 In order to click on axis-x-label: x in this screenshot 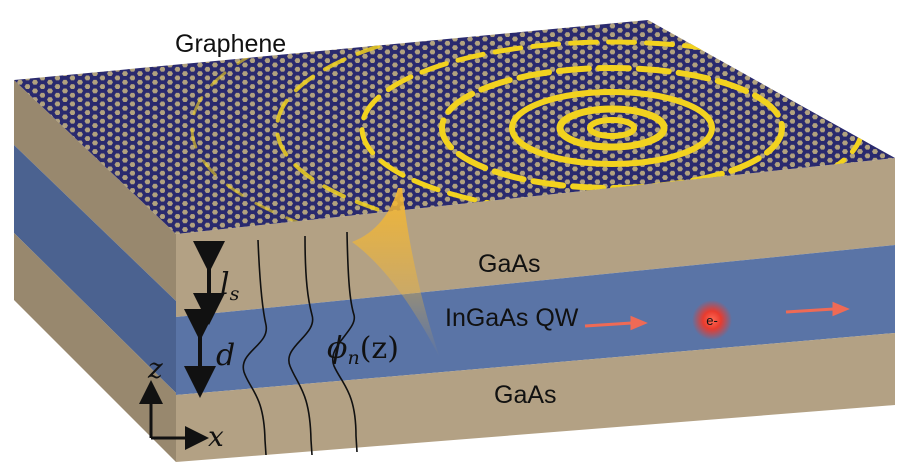, I will do `click(216, 436)`.